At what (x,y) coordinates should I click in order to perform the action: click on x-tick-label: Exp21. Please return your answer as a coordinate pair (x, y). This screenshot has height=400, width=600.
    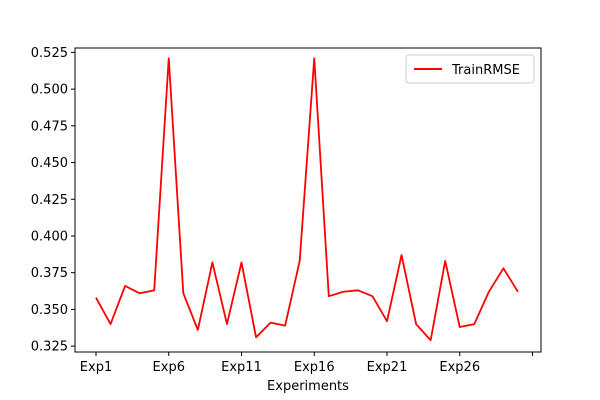
    Looking at the image, I should click on (387, 367).